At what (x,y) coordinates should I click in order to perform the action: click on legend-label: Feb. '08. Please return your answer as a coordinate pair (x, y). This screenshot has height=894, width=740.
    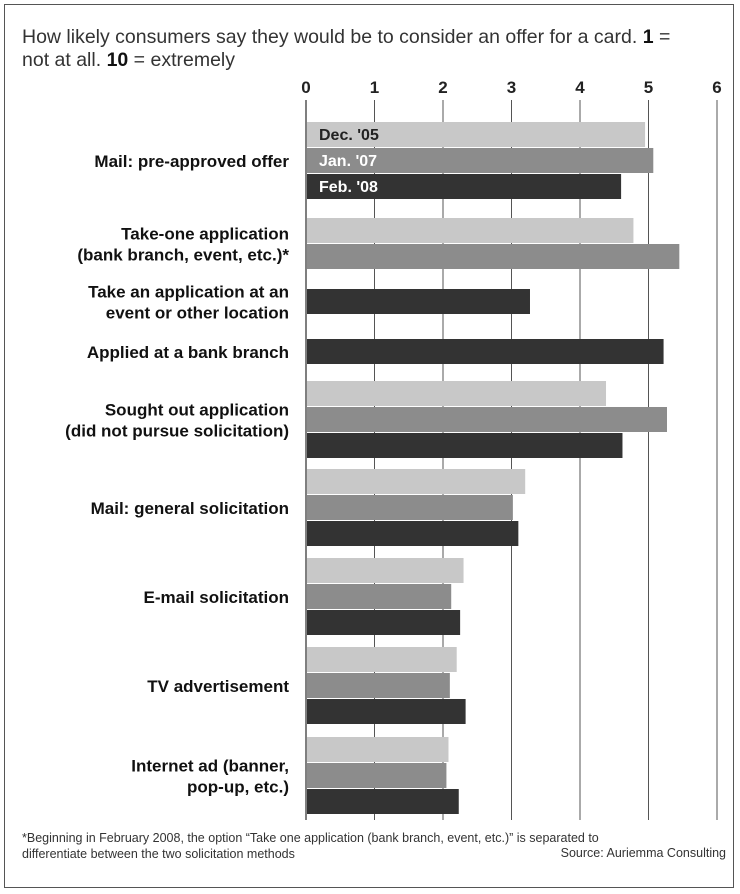
    Looking at the image, I should click on (348, 187).